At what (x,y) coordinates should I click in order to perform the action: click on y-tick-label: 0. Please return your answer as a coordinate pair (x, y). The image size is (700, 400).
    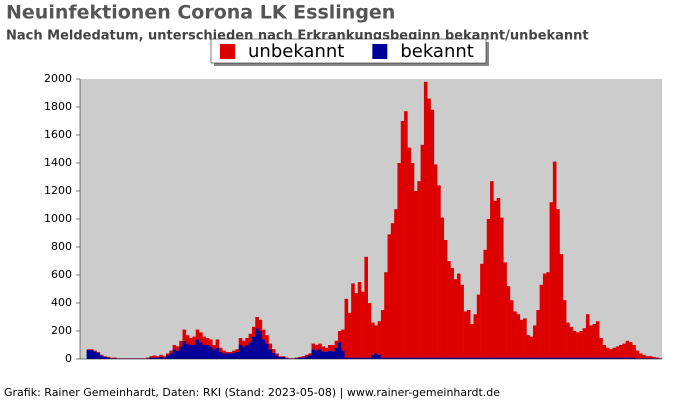
    Looking at the image, I should click on (68, 358).